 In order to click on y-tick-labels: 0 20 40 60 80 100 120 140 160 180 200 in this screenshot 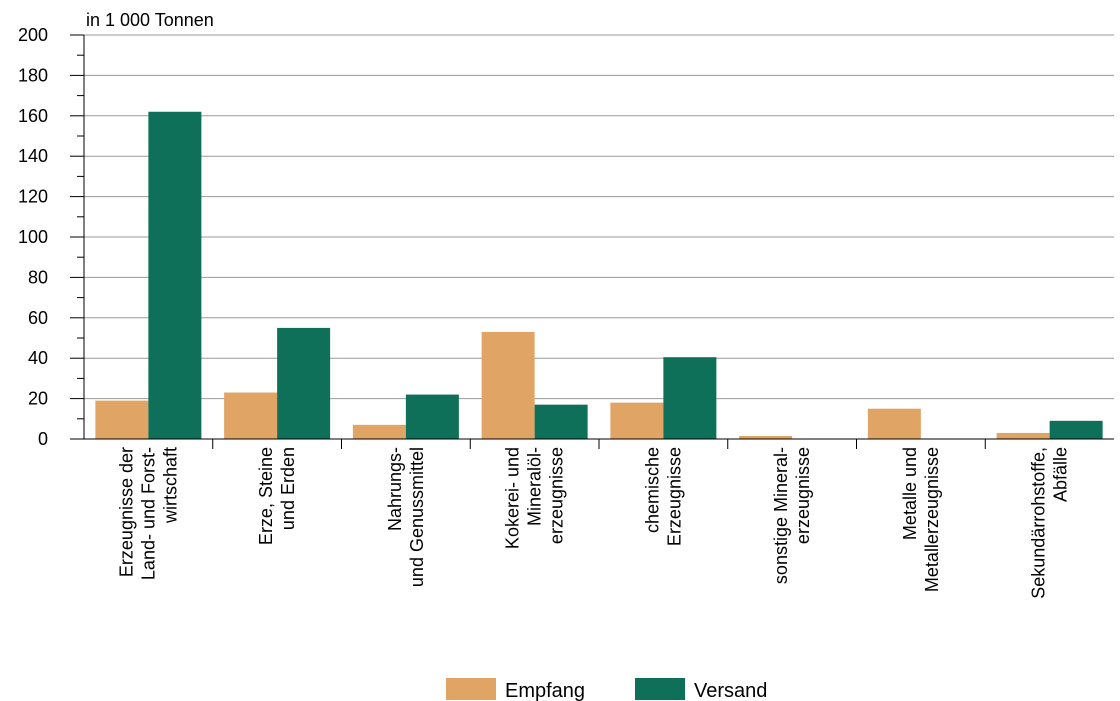, I will do `click(33, 237)`.